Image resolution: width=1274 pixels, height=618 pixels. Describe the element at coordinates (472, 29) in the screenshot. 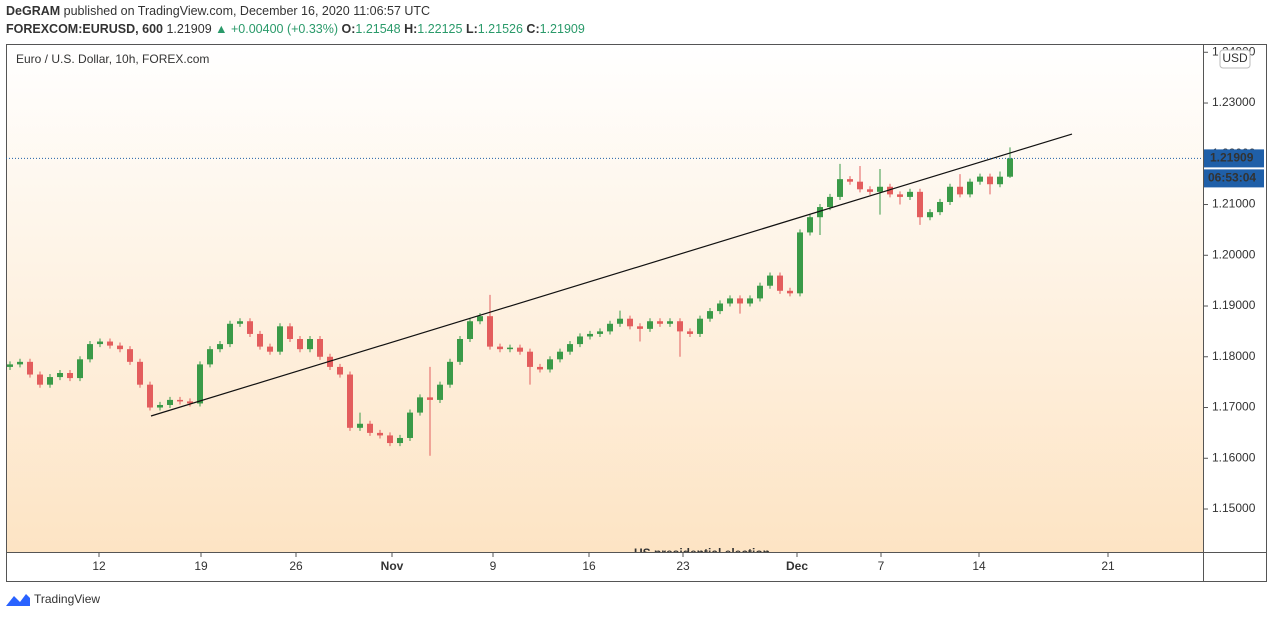

I see `l-label: L:` at that location.